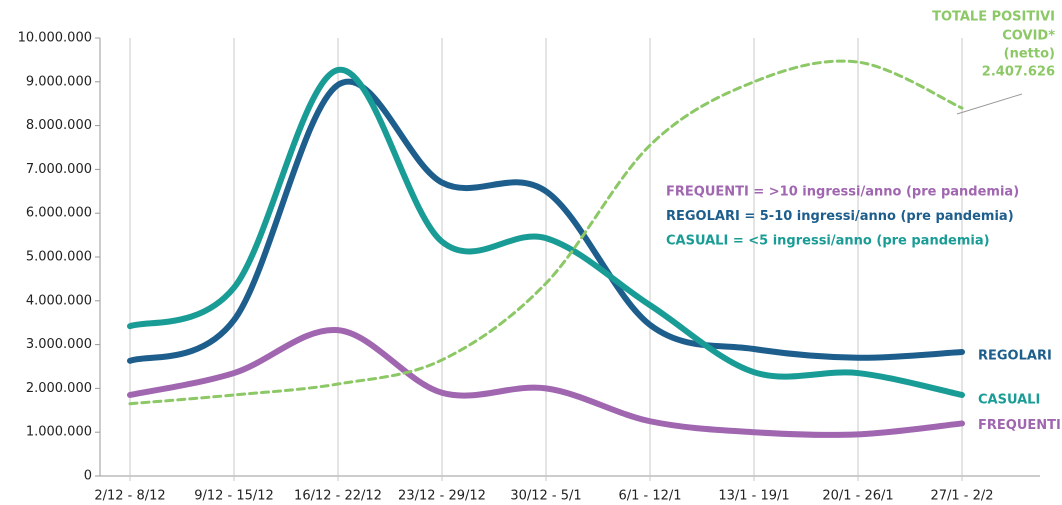  I want to click on x-tick-label: 13/1 - 19/1, so click(753, 496).